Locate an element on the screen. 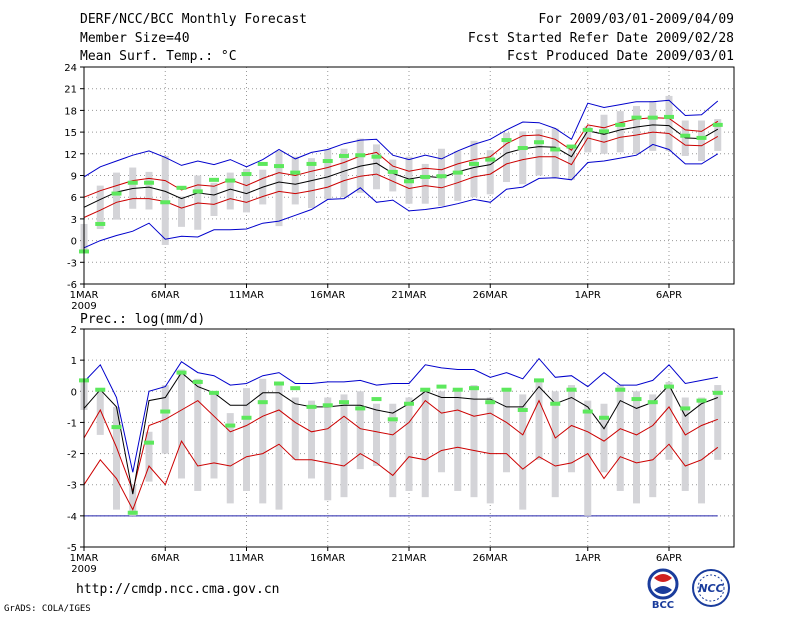 The height and width of the screenshot is (618, 800). prec-upper-percentile-line is located at coordinates (400, 446).